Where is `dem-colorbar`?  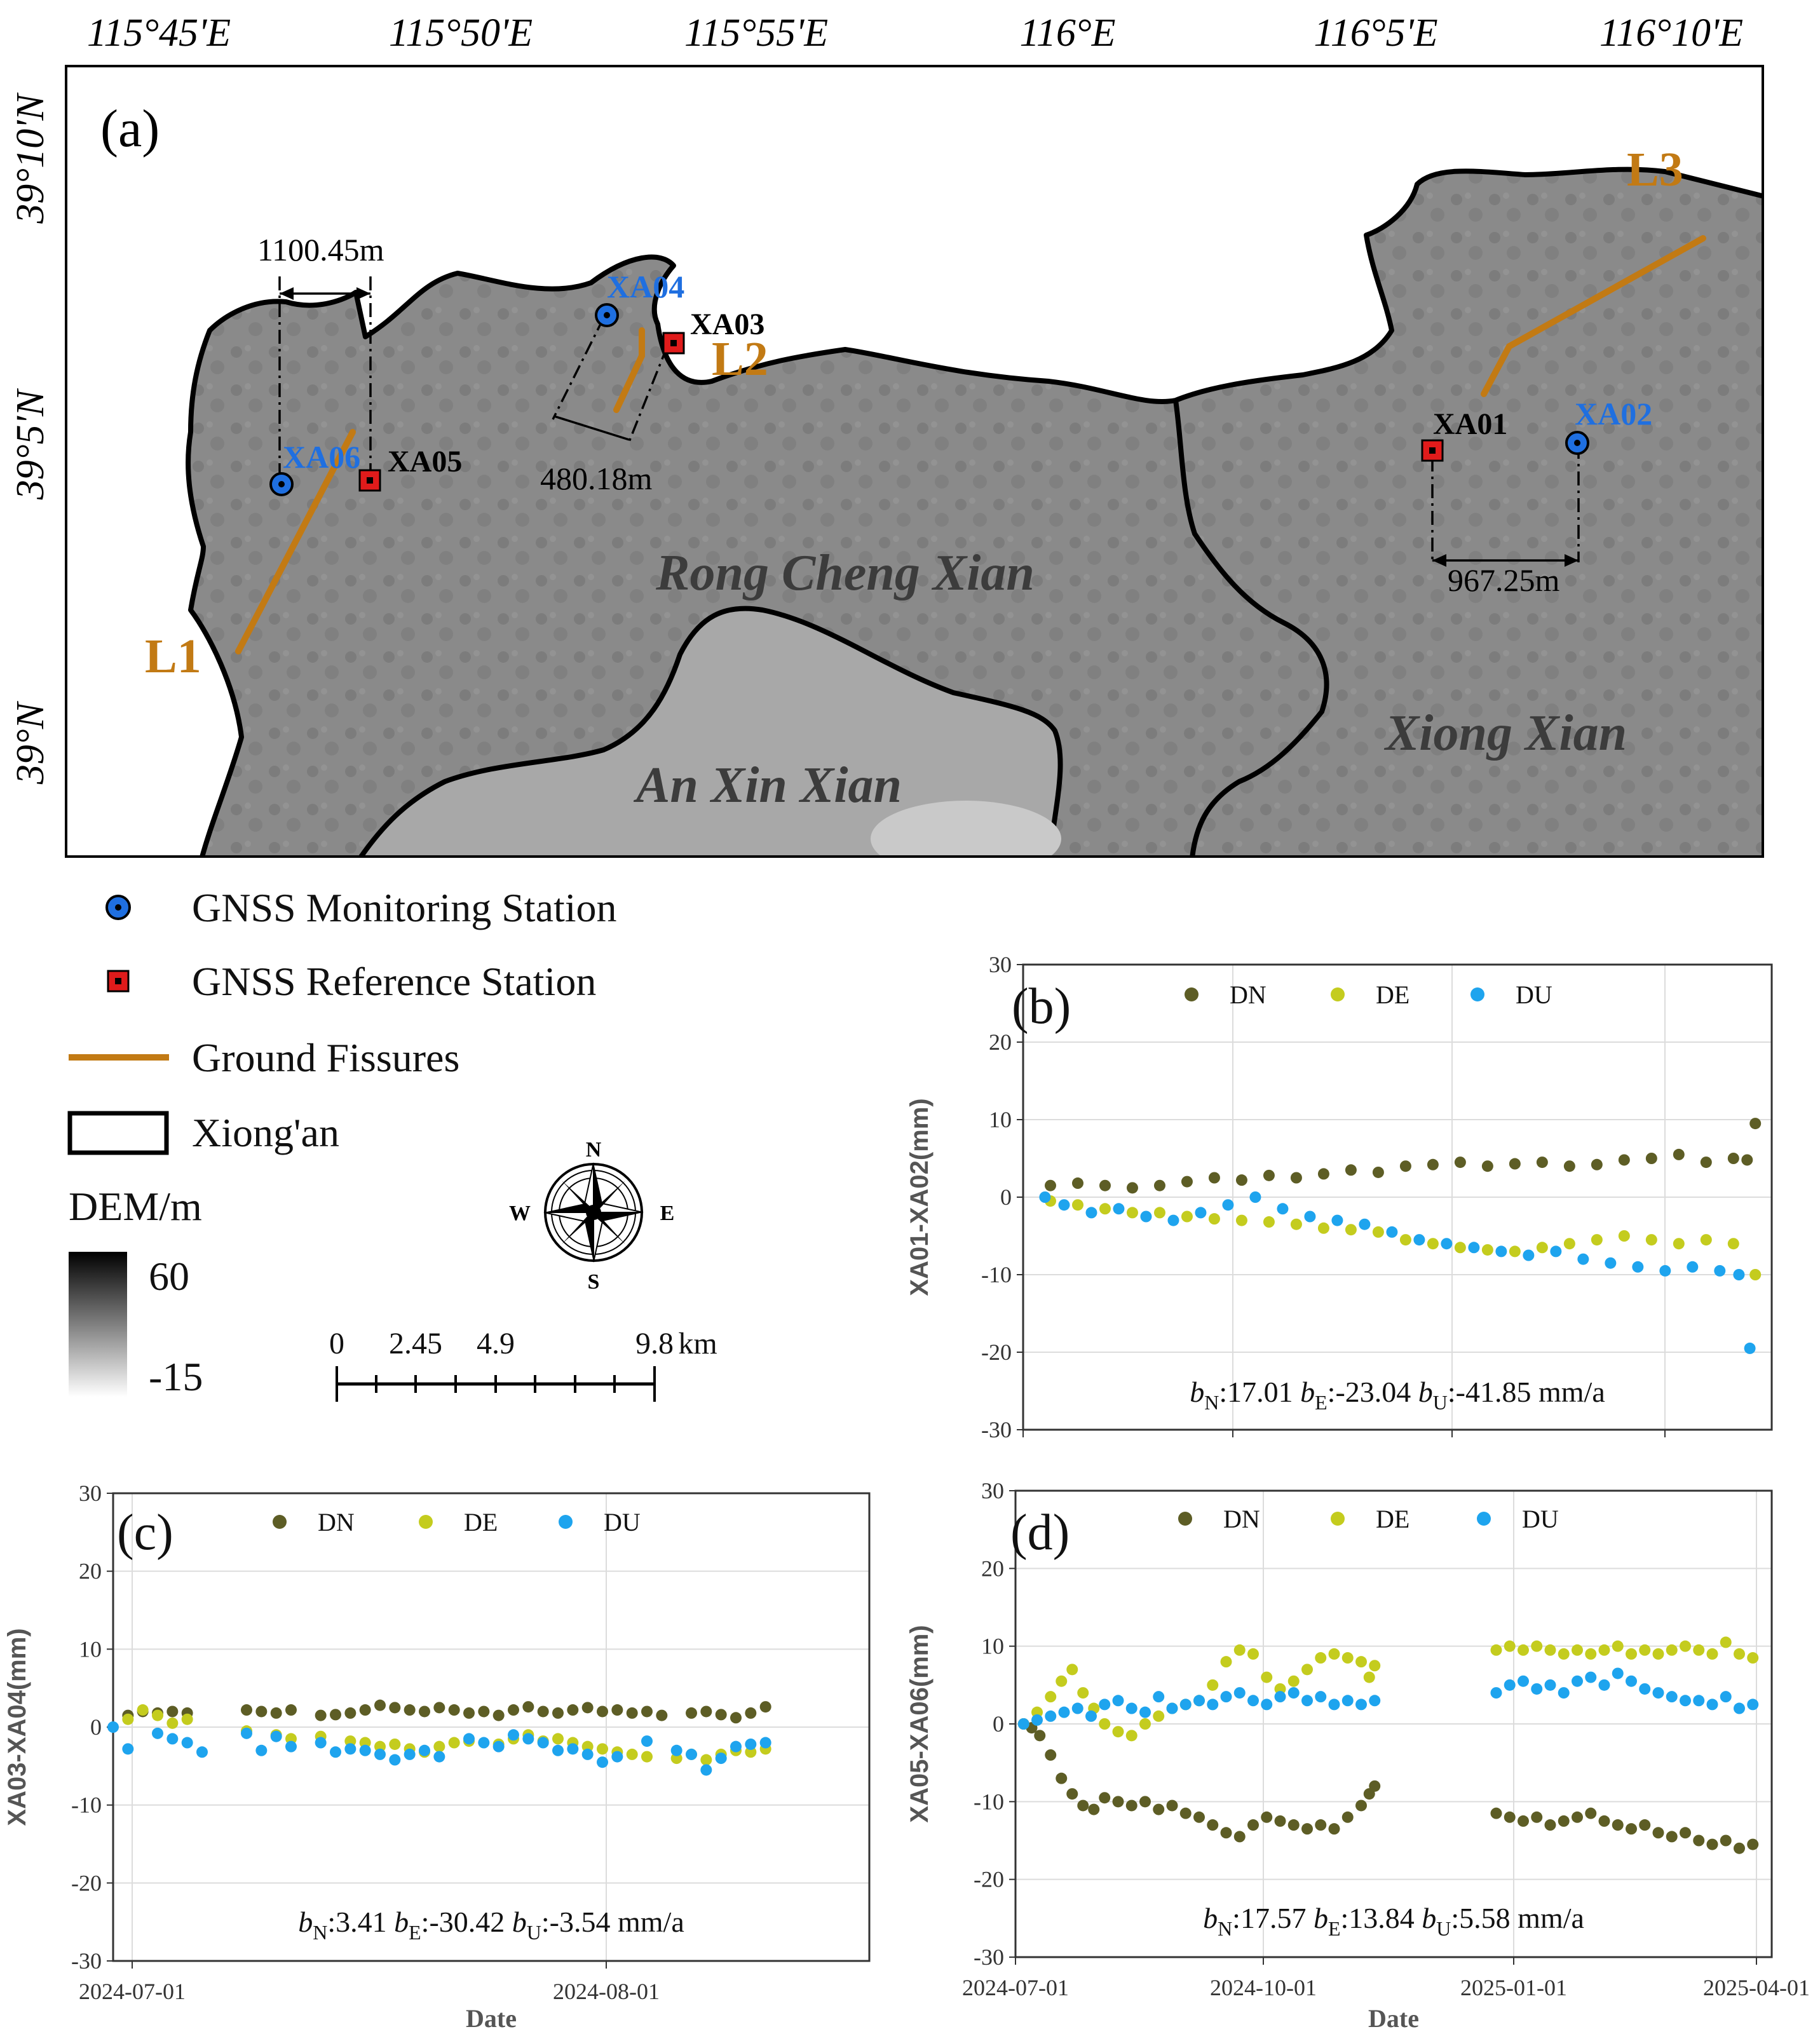 dem-colorbar is located at coordinates (98, 1324).